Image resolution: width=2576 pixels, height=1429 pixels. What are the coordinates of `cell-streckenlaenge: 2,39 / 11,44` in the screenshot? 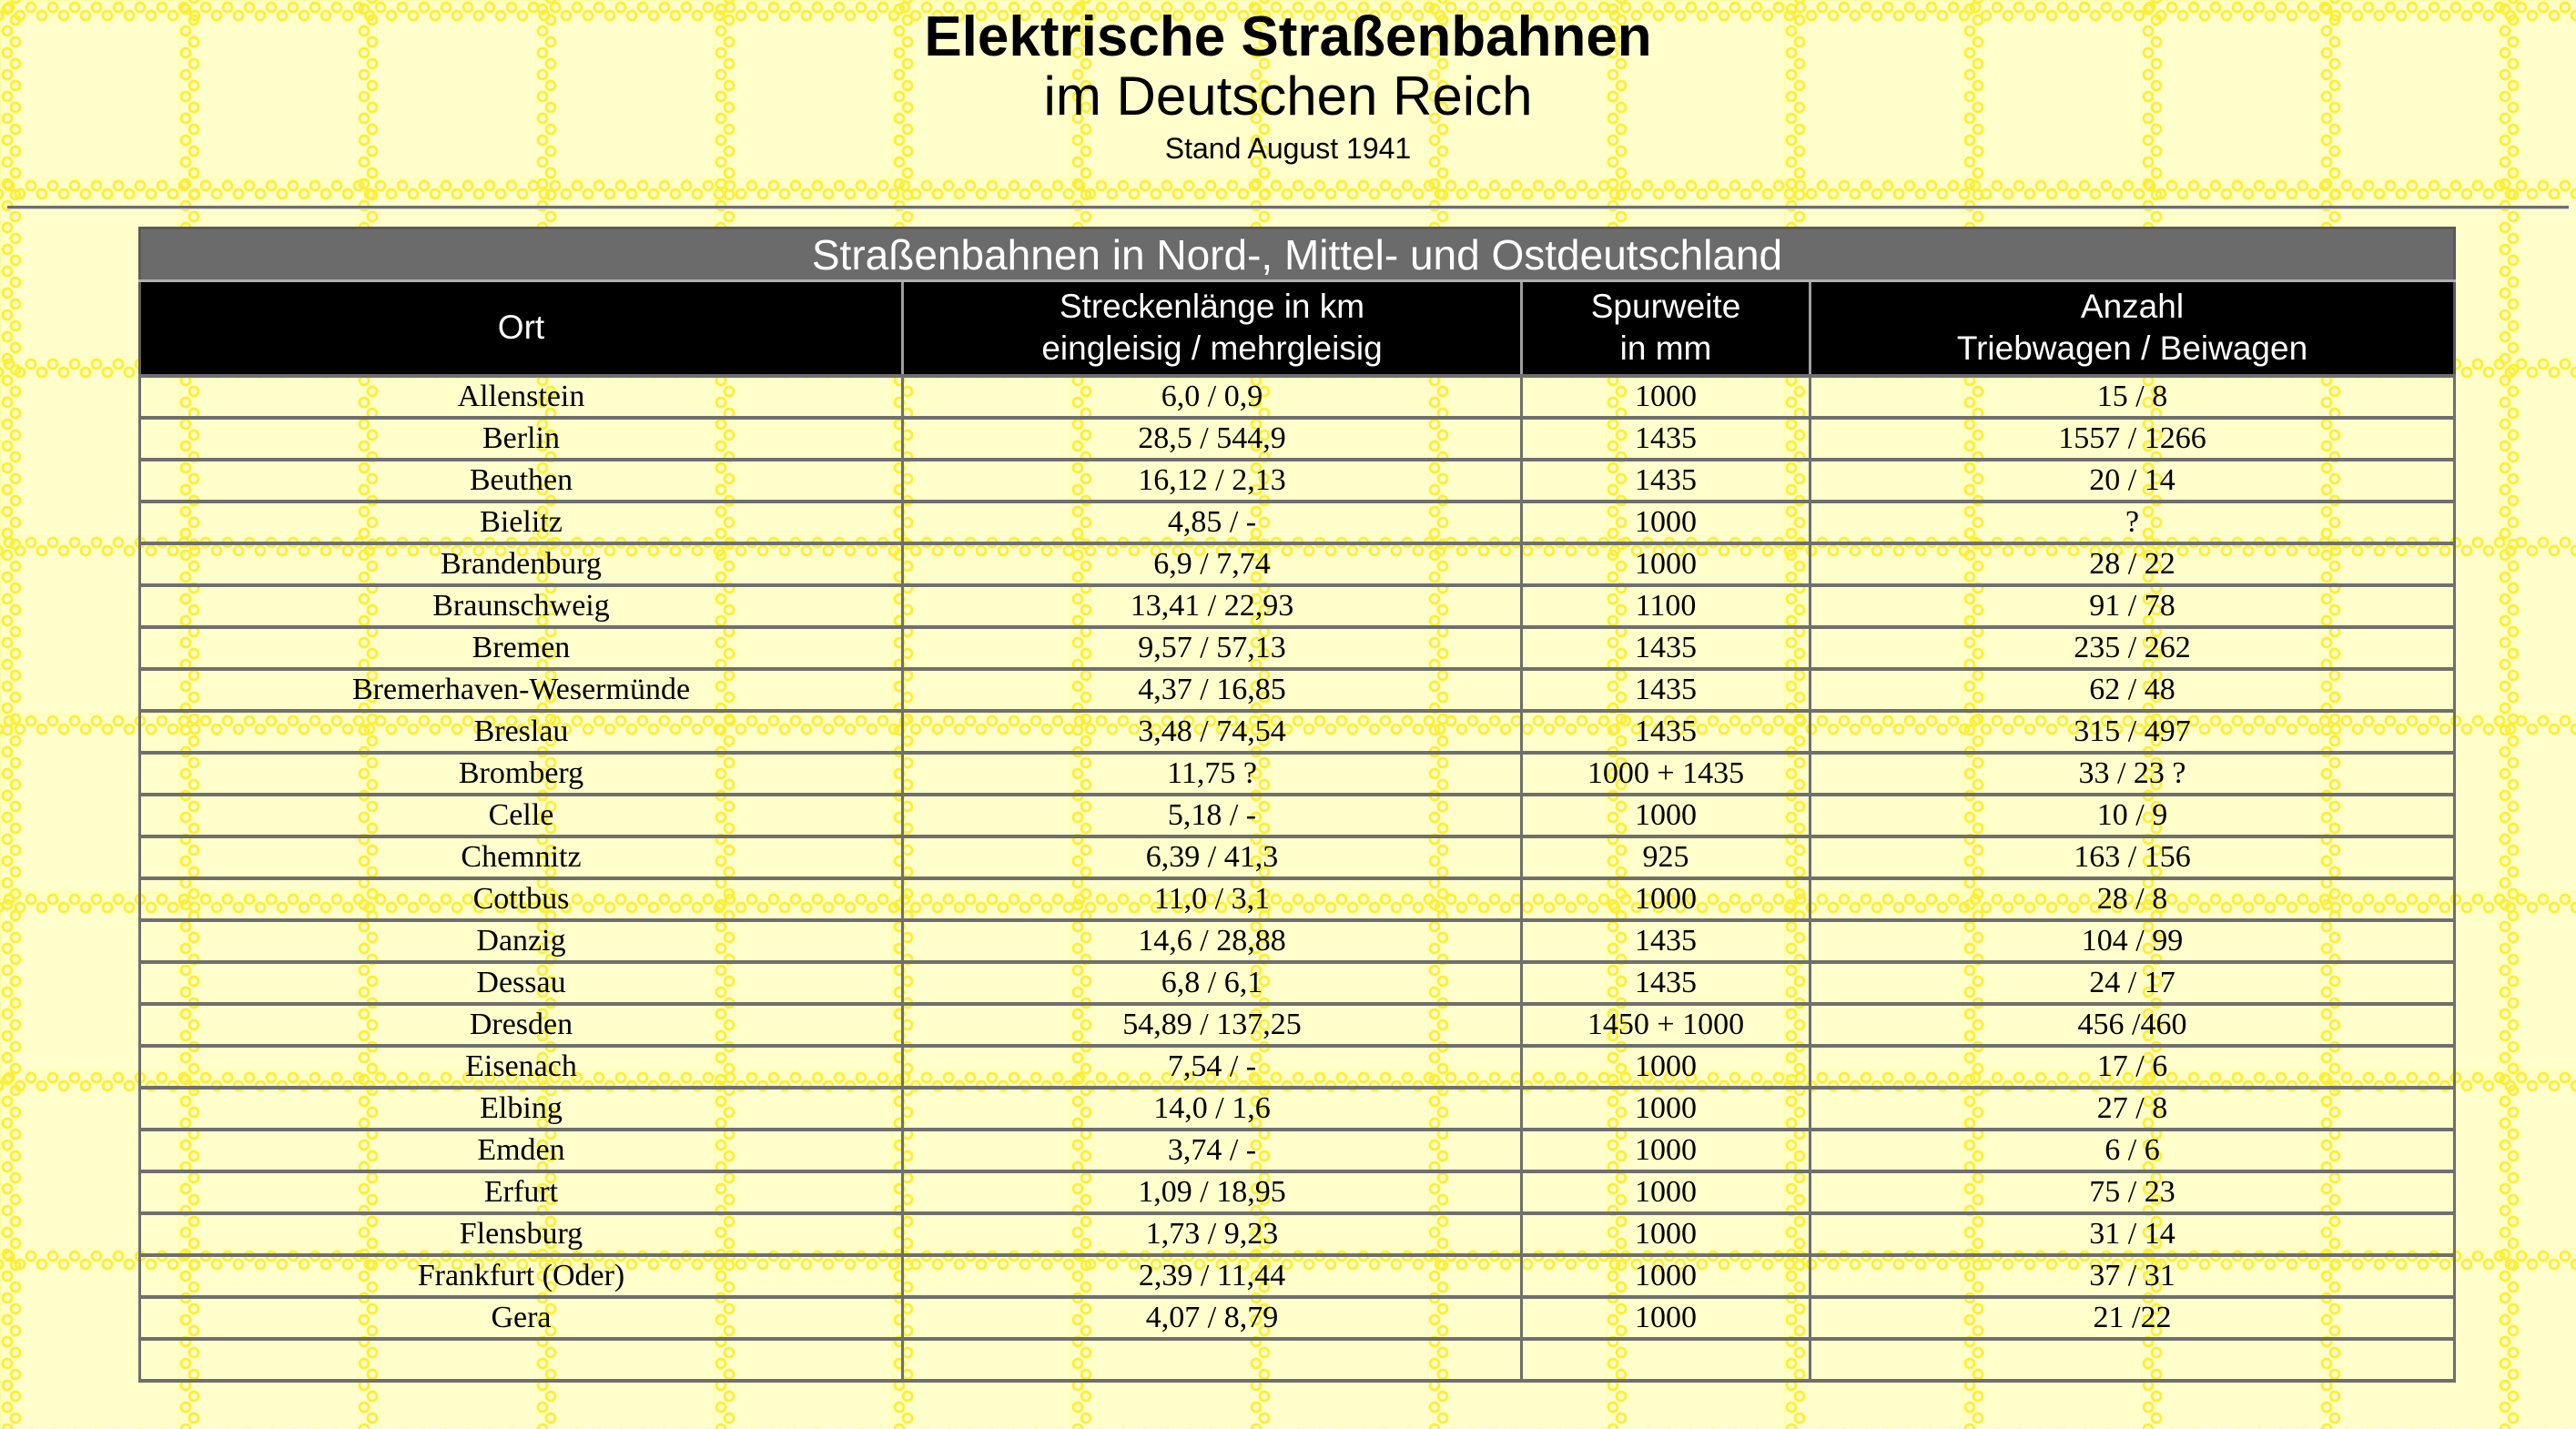 It's located at (1212, 1275).